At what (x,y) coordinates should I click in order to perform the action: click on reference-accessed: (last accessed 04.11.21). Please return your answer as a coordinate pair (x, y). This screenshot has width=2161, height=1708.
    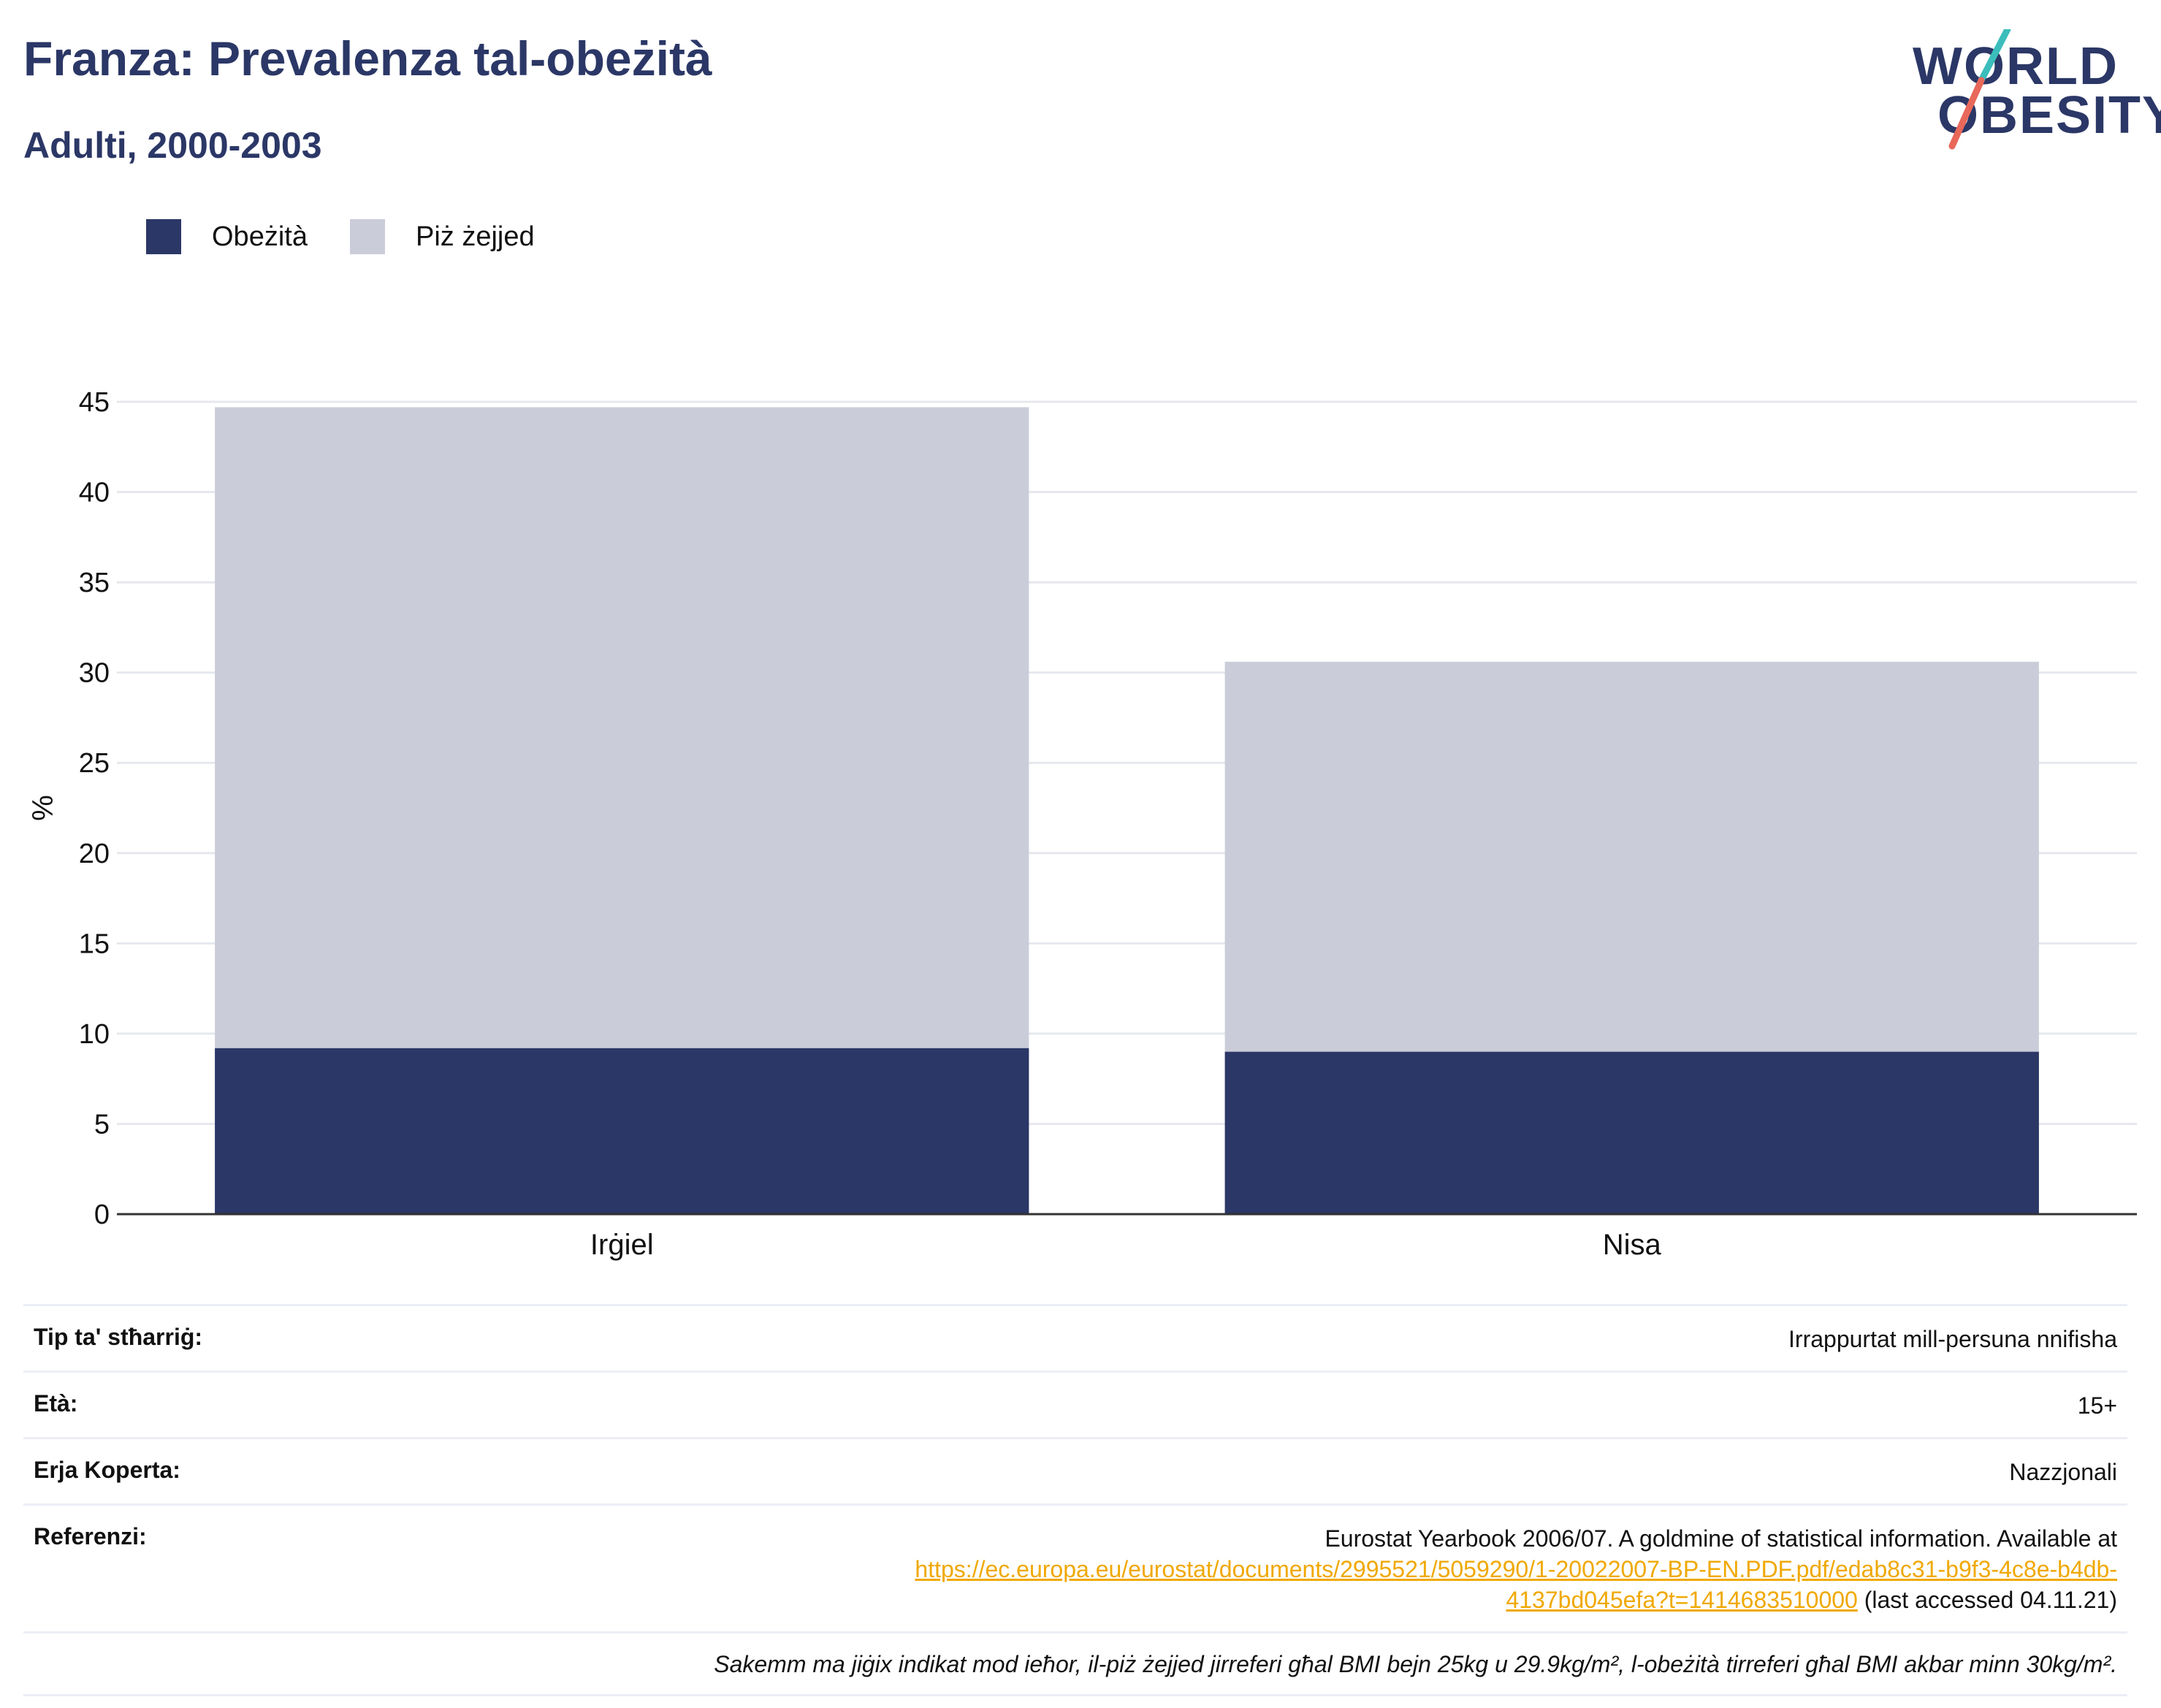
    Looking at the image, I should click on (1987, 1600).